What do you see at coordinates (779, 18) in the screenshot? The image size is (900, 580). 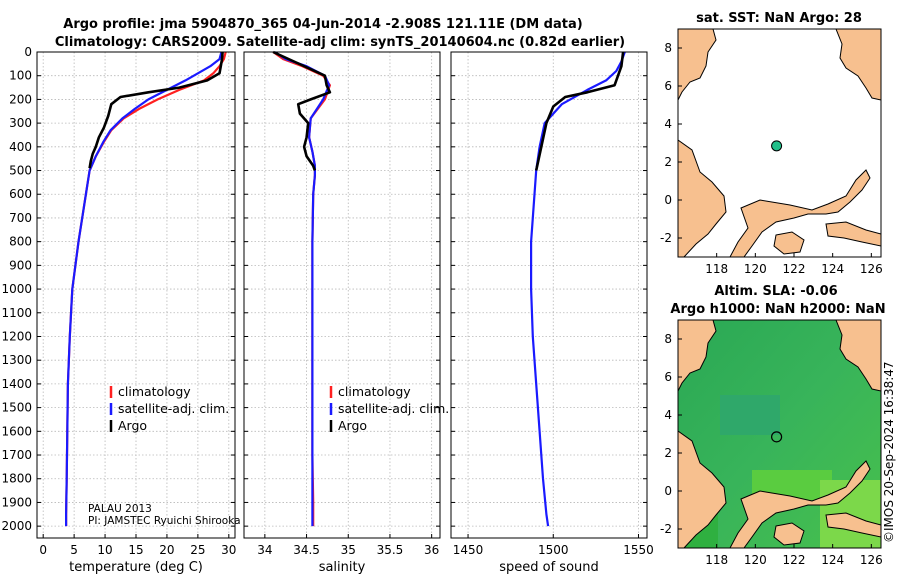 I see `sst-map-title: sat. SST: NaN Argo: 28` at bounding box center [779, 18].